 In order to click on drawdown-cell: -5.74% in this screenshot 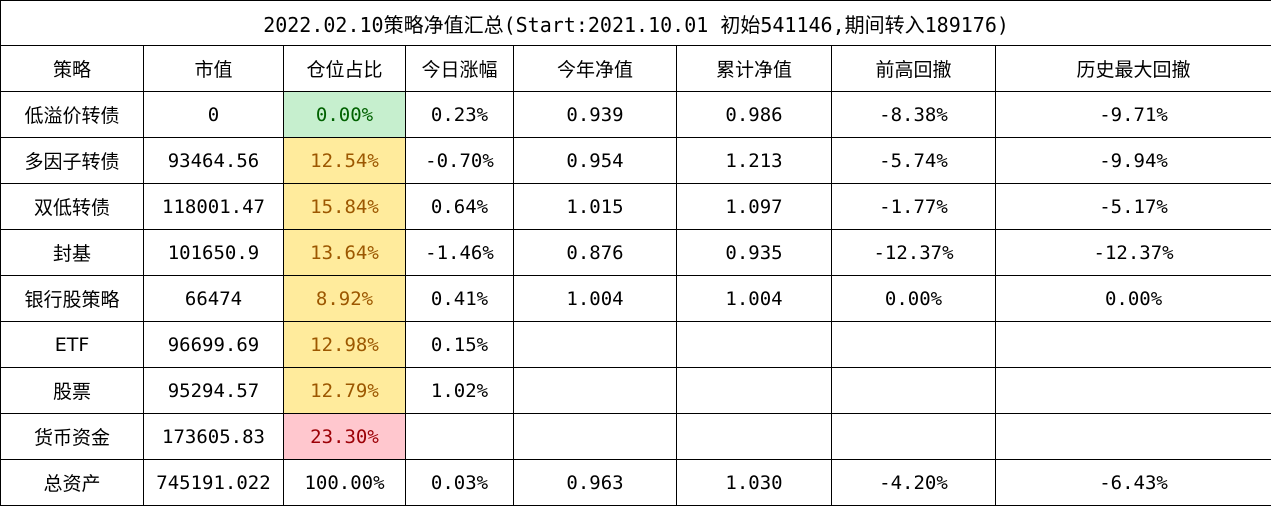, I will do `click(913, 160)`.